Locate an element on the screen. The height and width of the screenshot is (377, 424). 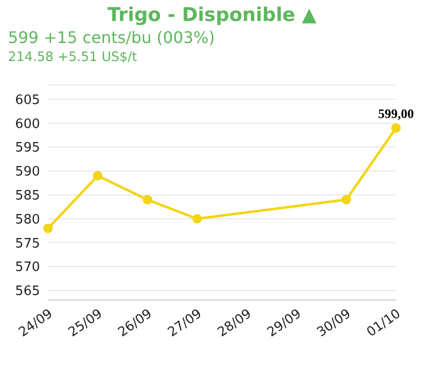
y-tick-label: 565 is located at coordinates (27, 292).